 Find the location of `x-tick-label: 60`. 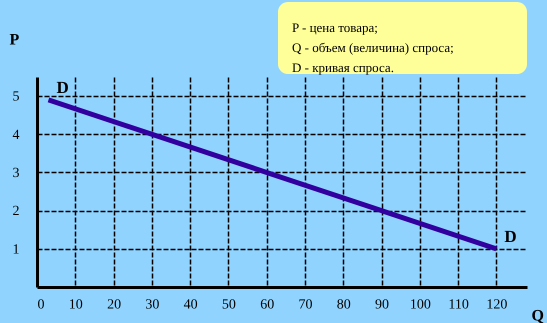

x-tick-label: 60 is located at coordinates (267, 305).